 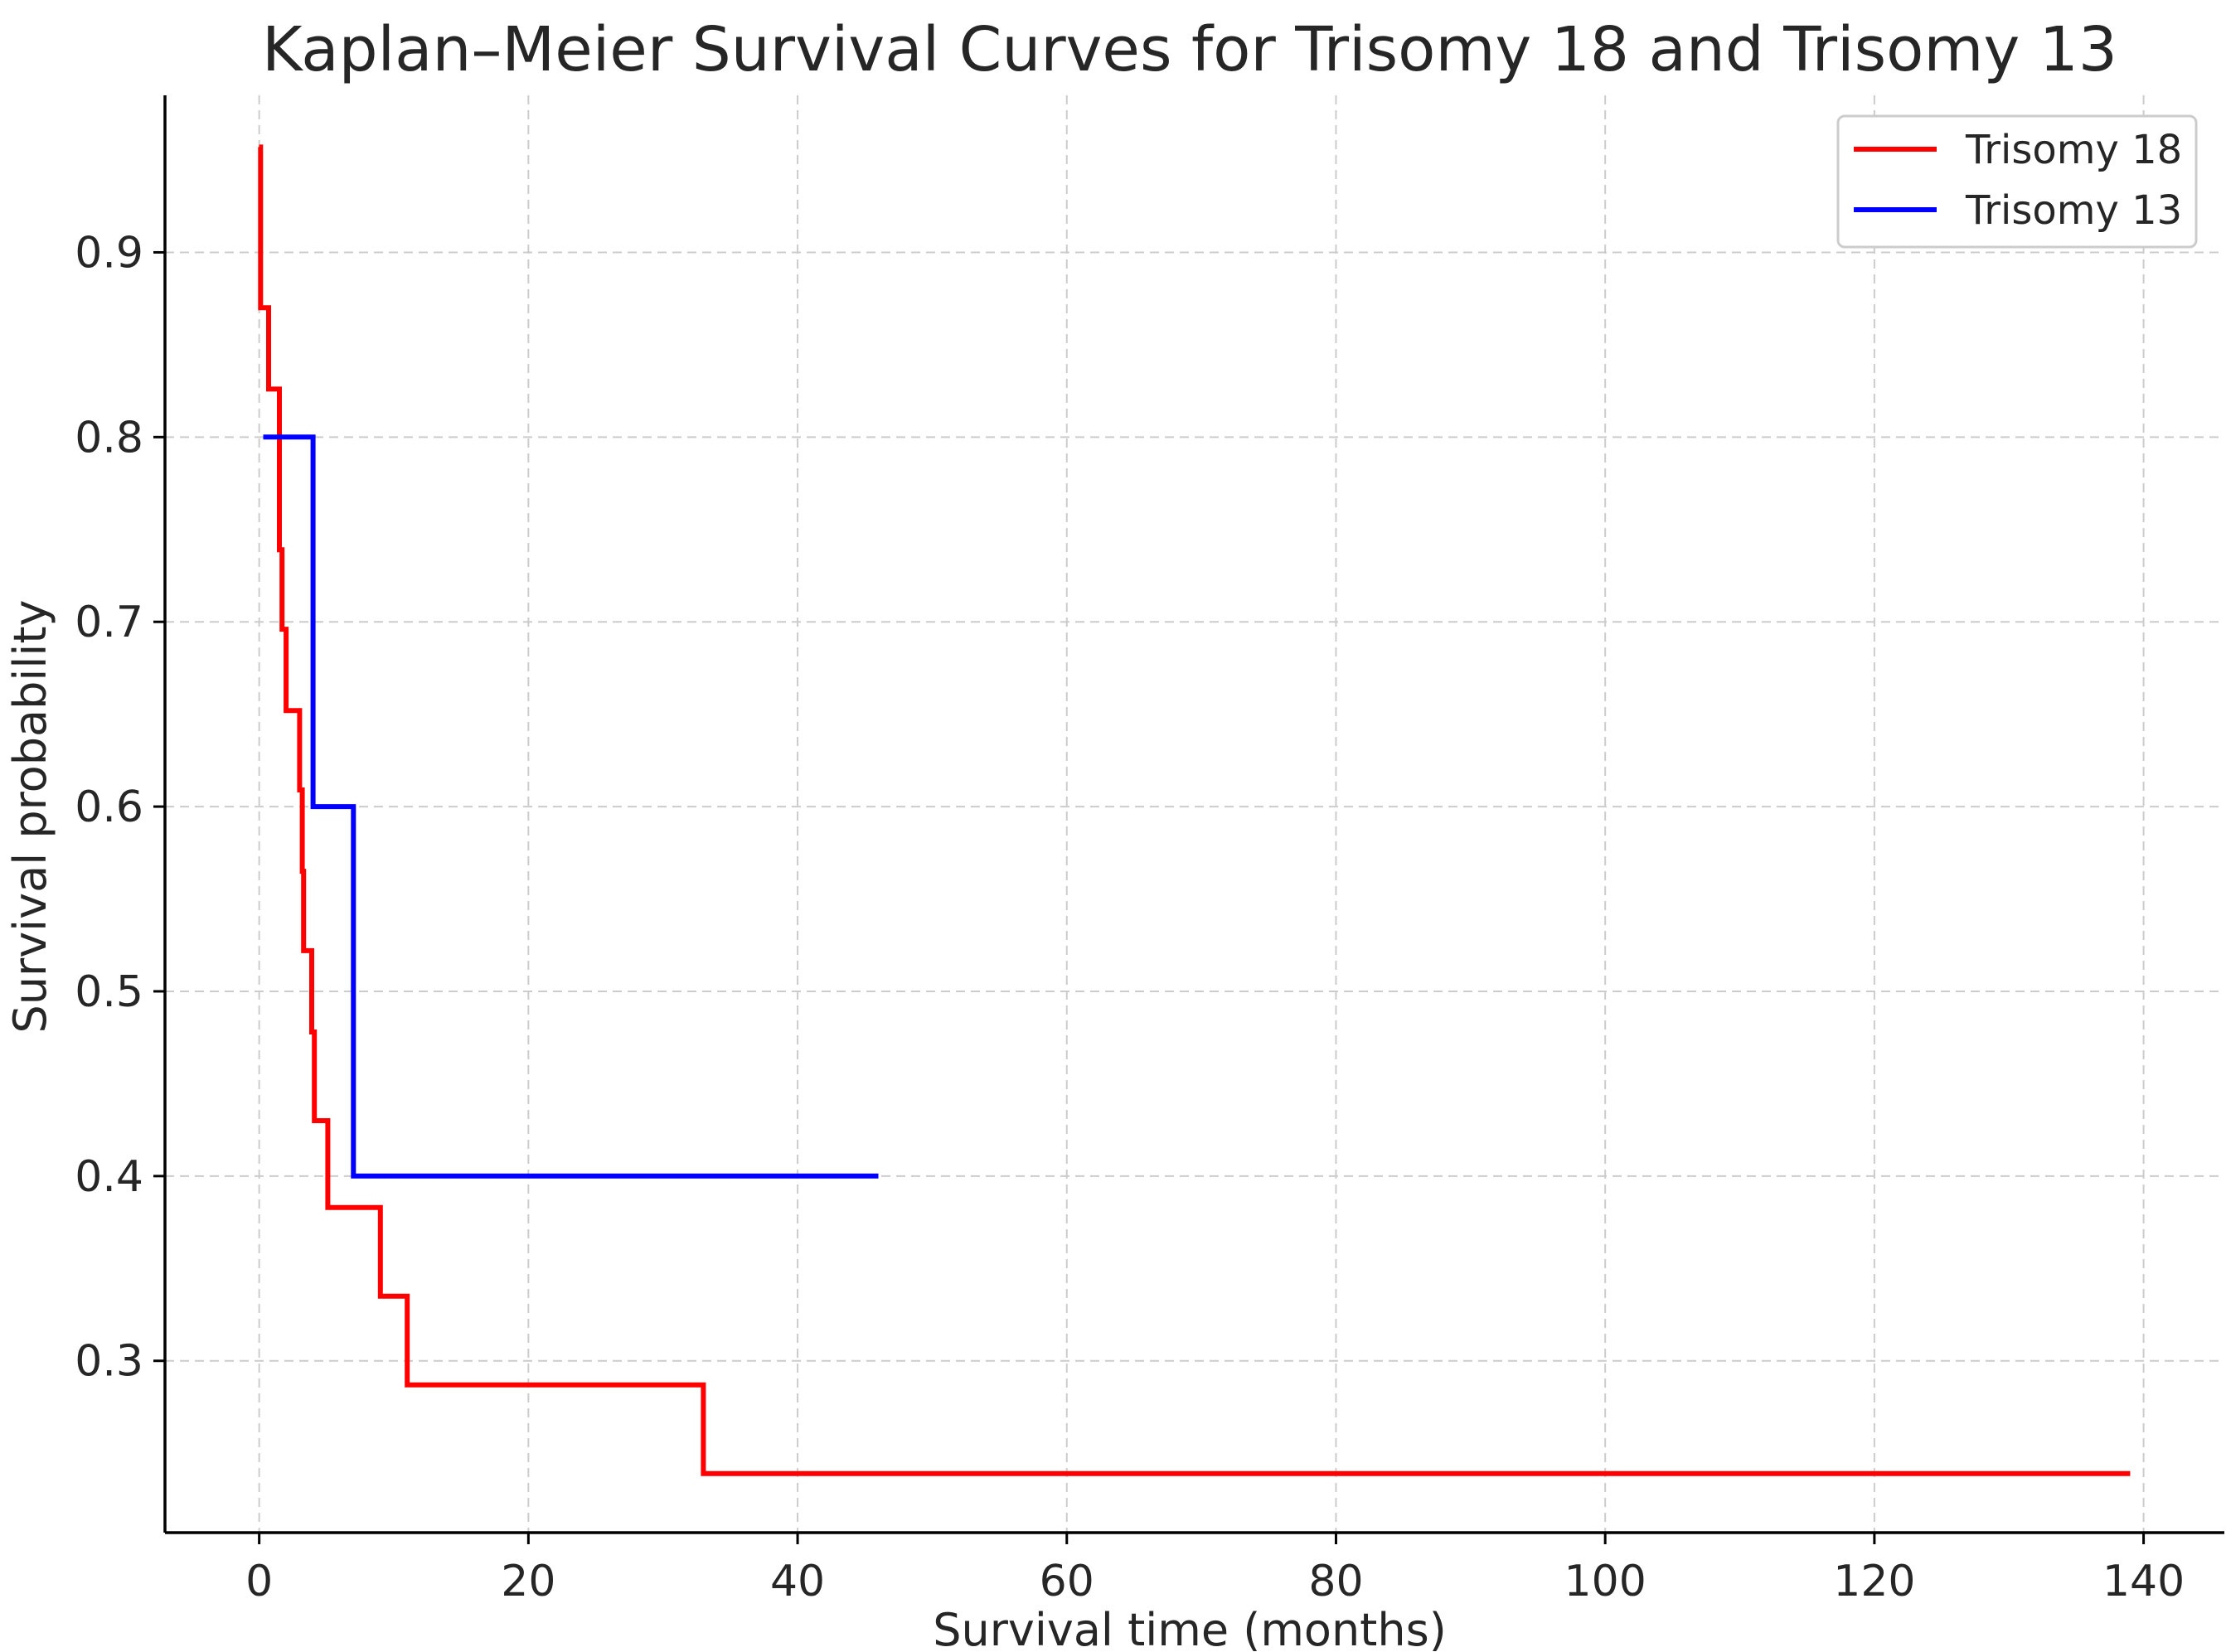 What do you see at coordinates (30, 817) in the screenshot?
I see `y-axis-label: Survival probability` at bounding box center [30, 817].